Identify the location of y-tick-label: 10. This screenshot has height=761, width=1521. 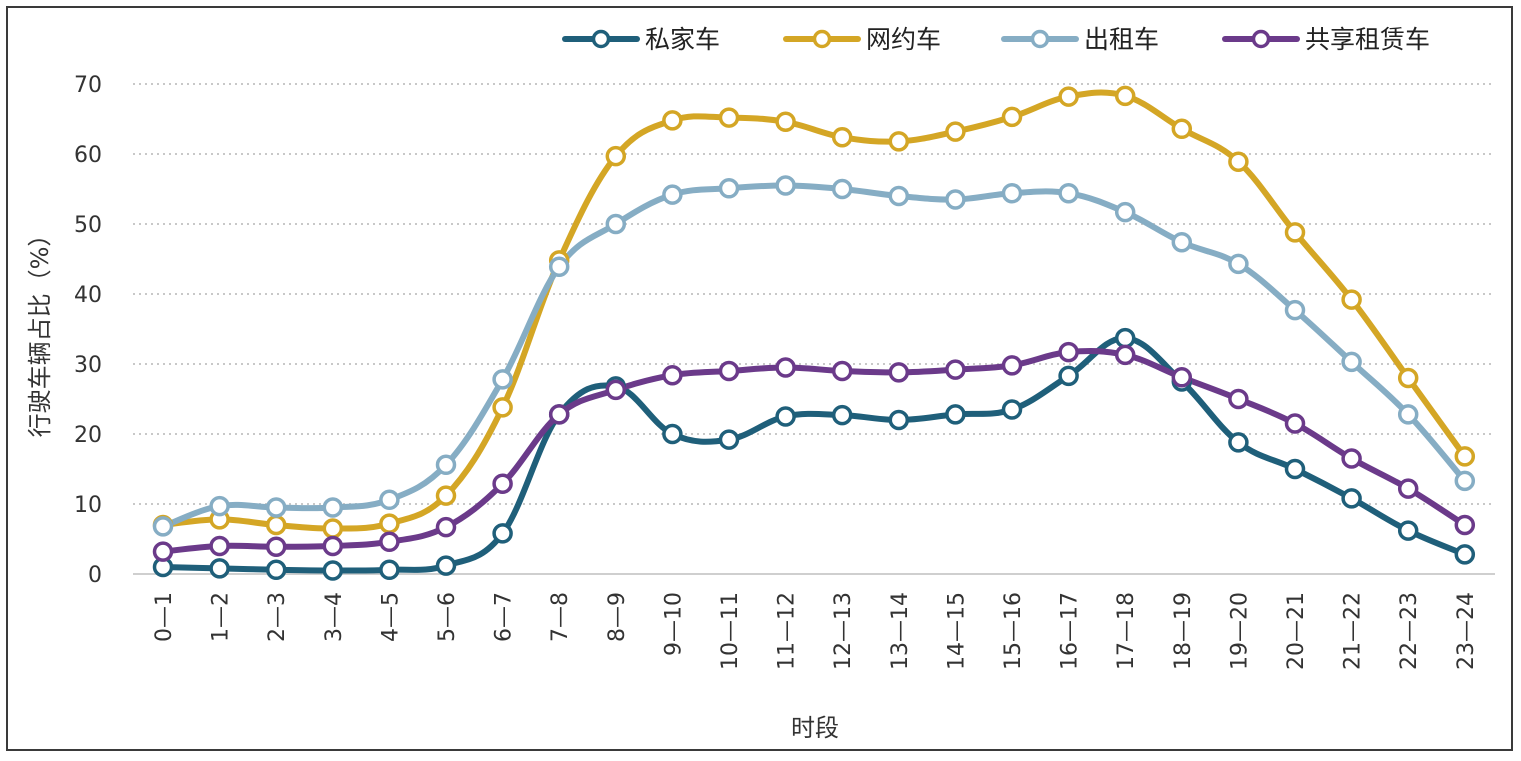
(88, 505).